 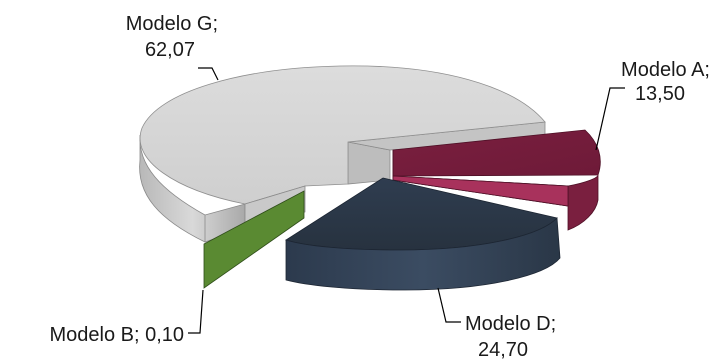 What do you see at coordinates (172, 24) in the screenshot?
I see `label-modelo-g-name: Modelo G;` at bounding box center [172, 24].